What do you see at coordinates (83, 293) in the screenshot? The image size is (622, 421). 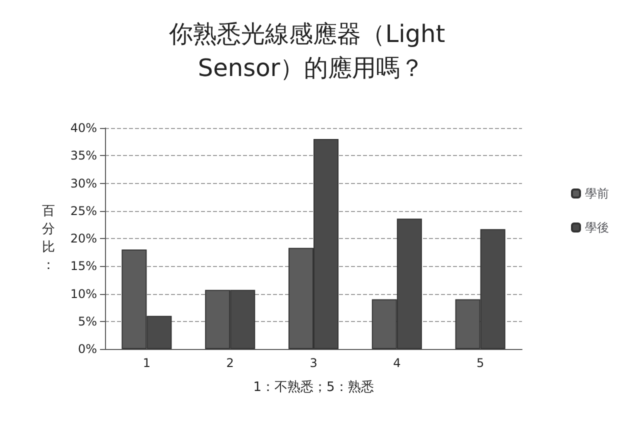 I see `y-tick-label: 10%` at bounding box center [83, 293].